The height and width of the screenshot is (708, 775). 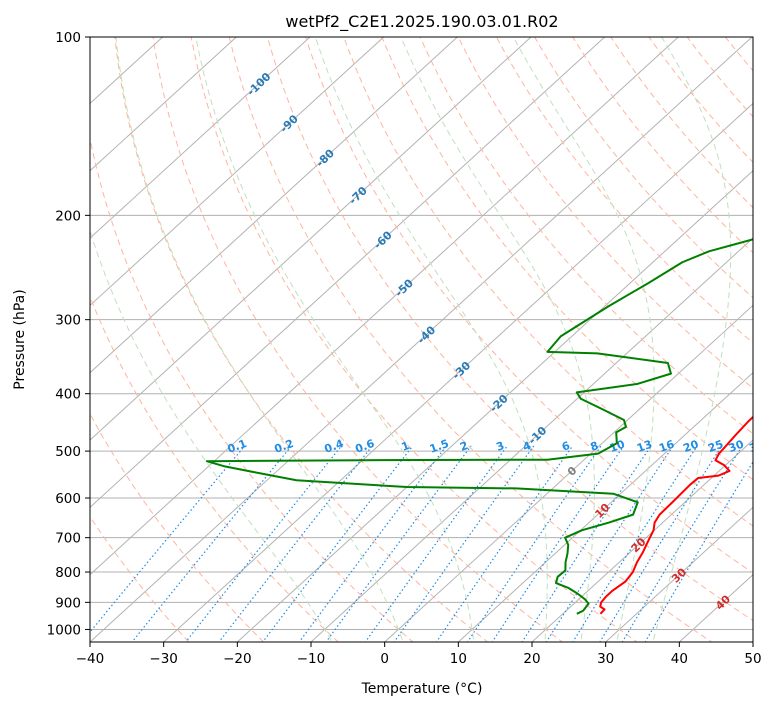 I want to click on x-tick-label: 30, so click(x=605, y=659).